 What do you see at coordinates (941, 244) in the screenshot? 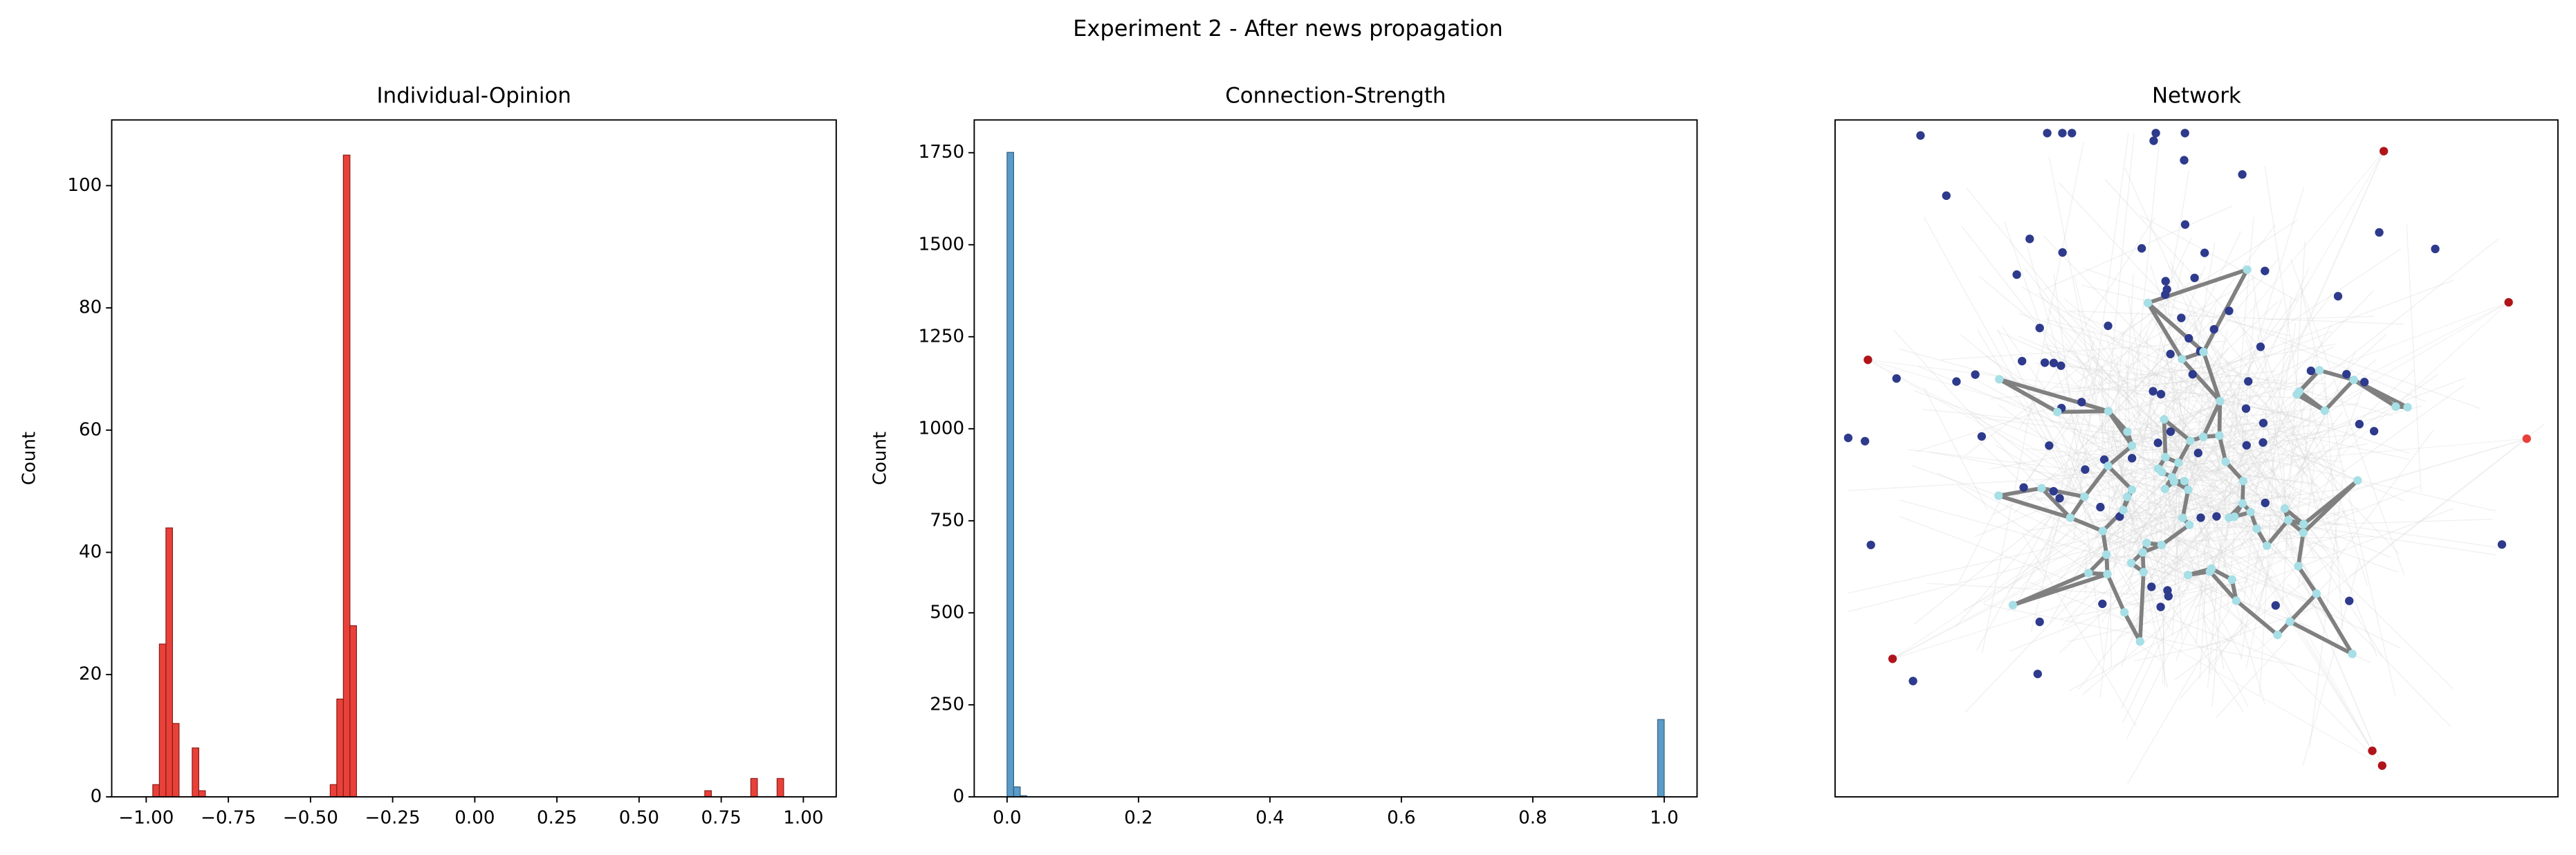
I see `y-tick-label: 1500` at bounding box center [941, 244].